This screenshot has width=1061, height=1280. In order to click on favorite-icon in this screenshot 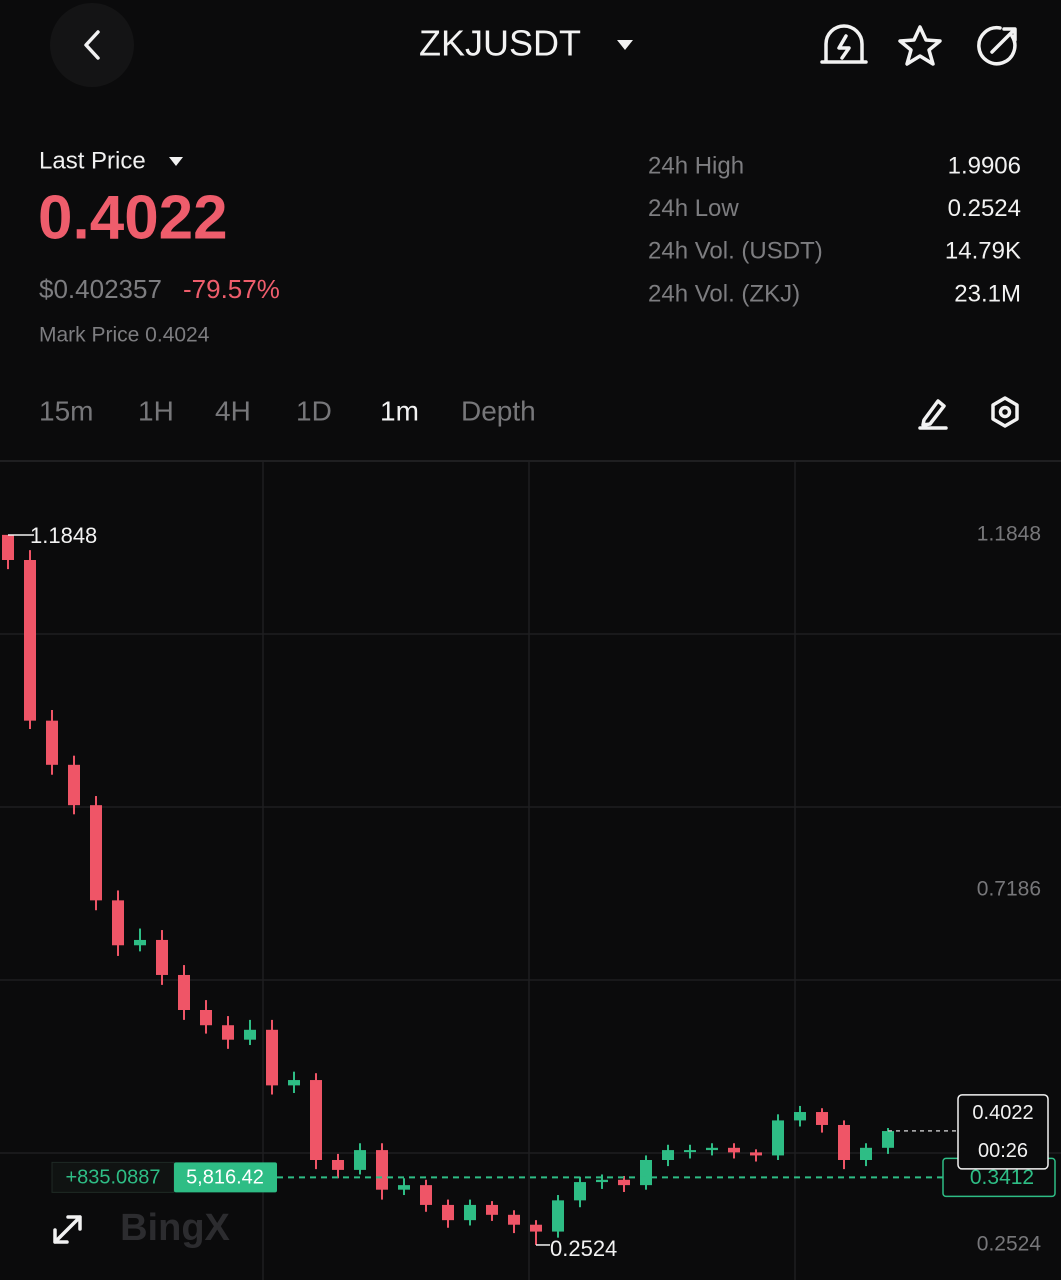, I will do `click(920, 45)`.